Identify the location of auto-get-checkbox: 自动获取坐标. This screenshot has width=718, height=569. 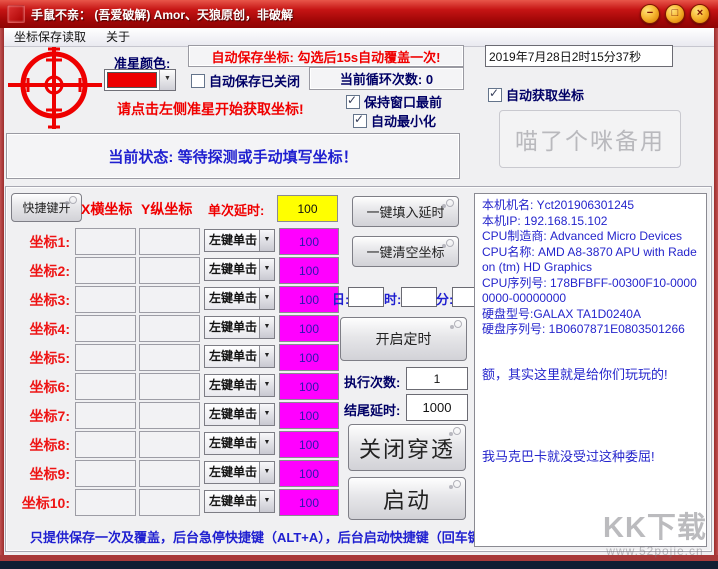
(536, 95).